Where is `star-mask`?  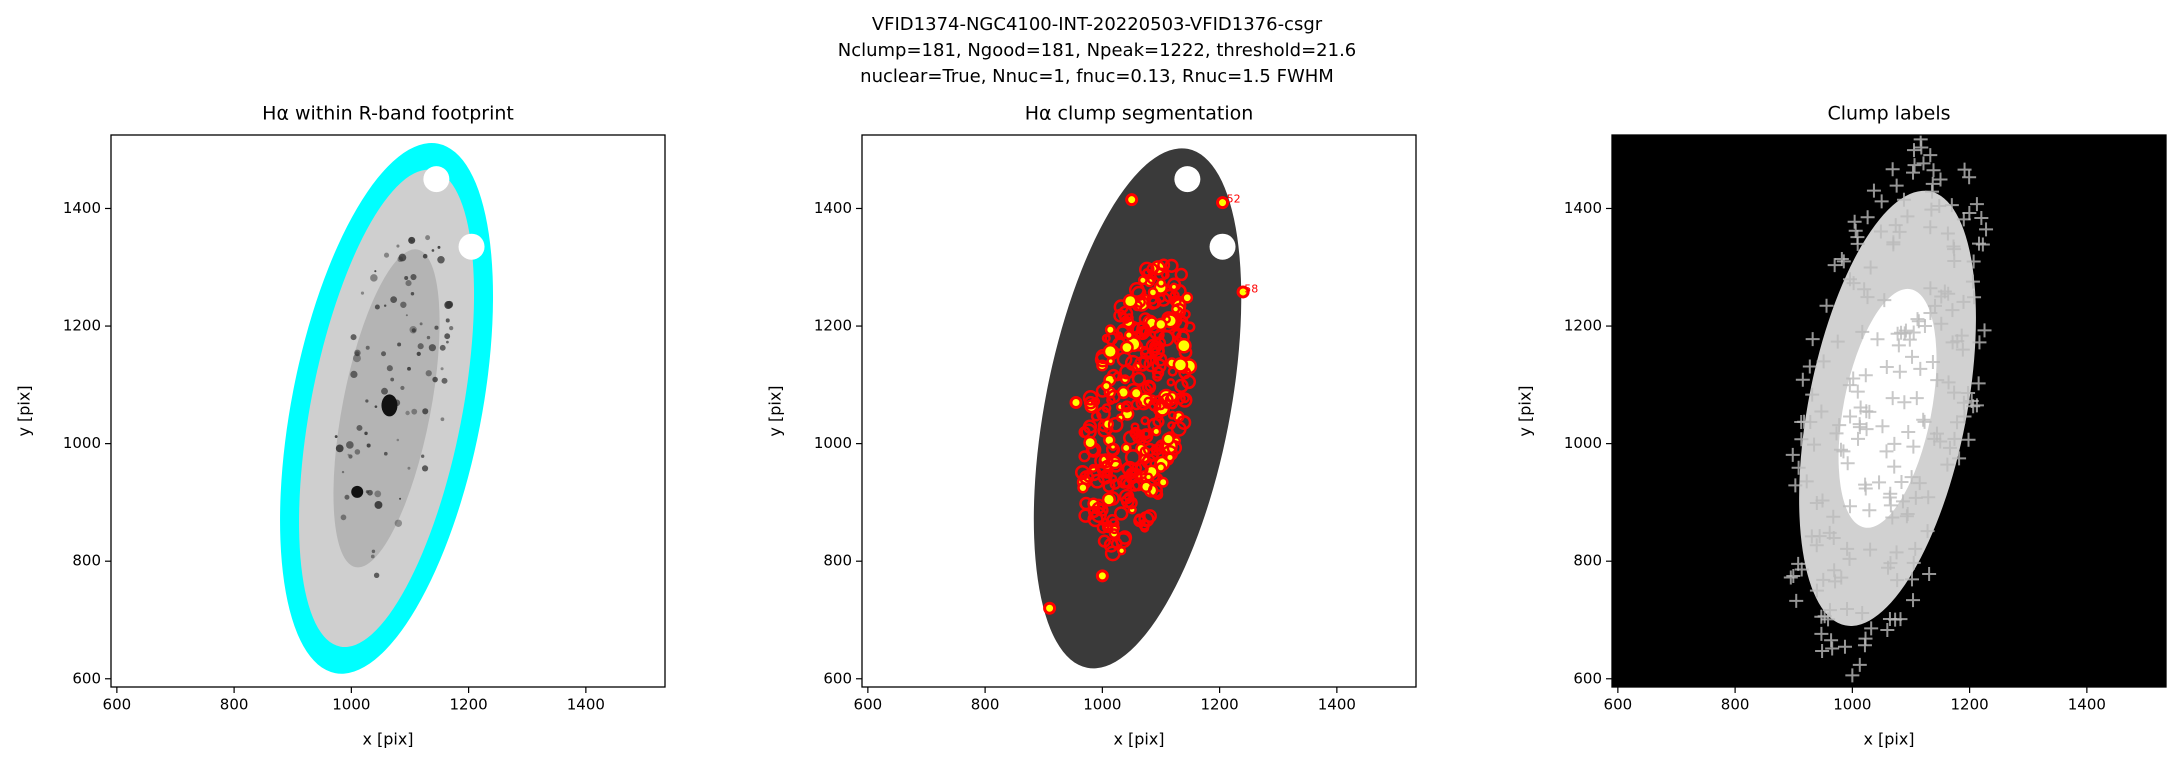
star-mask is located at coordinates (1187, 179).